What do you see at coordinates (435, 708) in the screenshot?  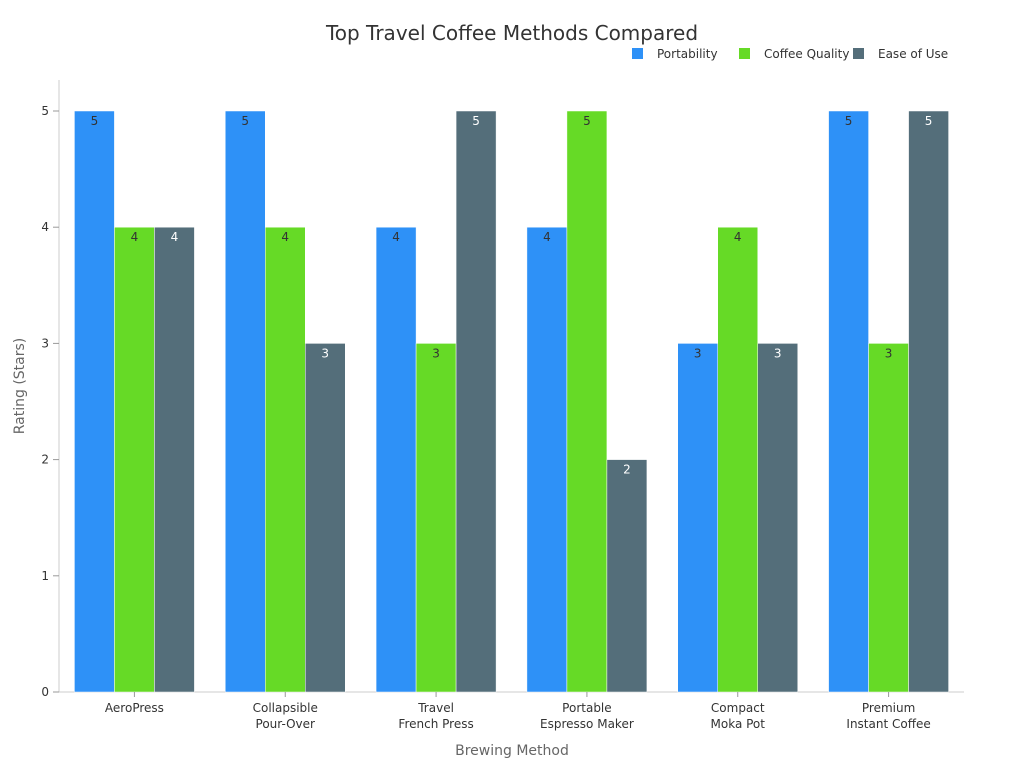 I see `x-tick-label-line: Travel` at bounding box center [435, 708].